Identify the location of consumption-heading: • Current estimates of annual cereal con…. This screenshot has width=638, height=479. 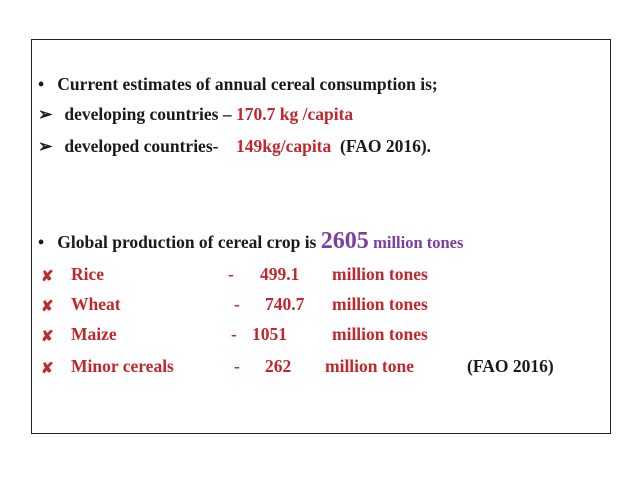
(238, 84).